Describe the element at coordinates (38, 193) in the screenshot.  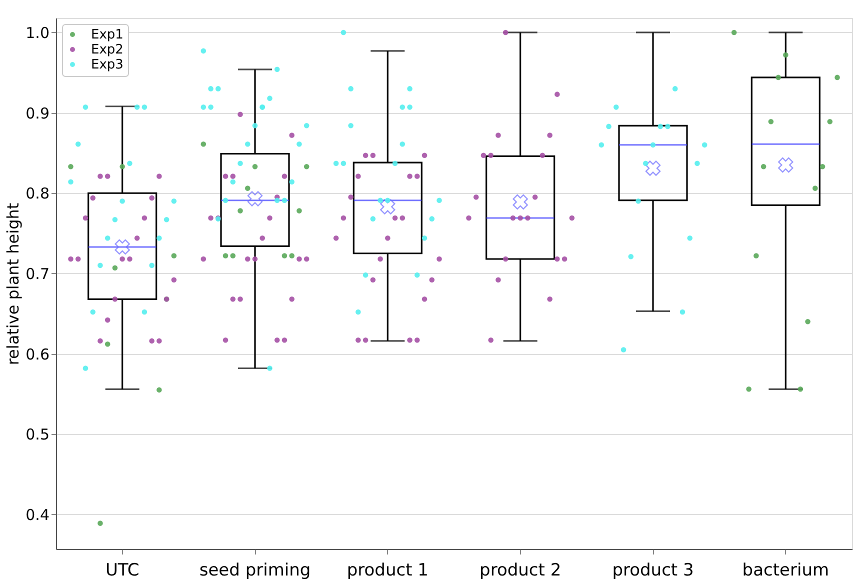
I see `y-tick-label: 0.8` at that location.